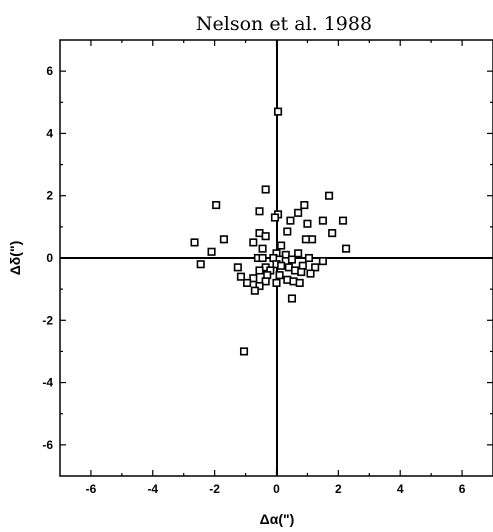 The image size is (493, 532). I want to click on y-tick-label: -6, so click(47, 445).